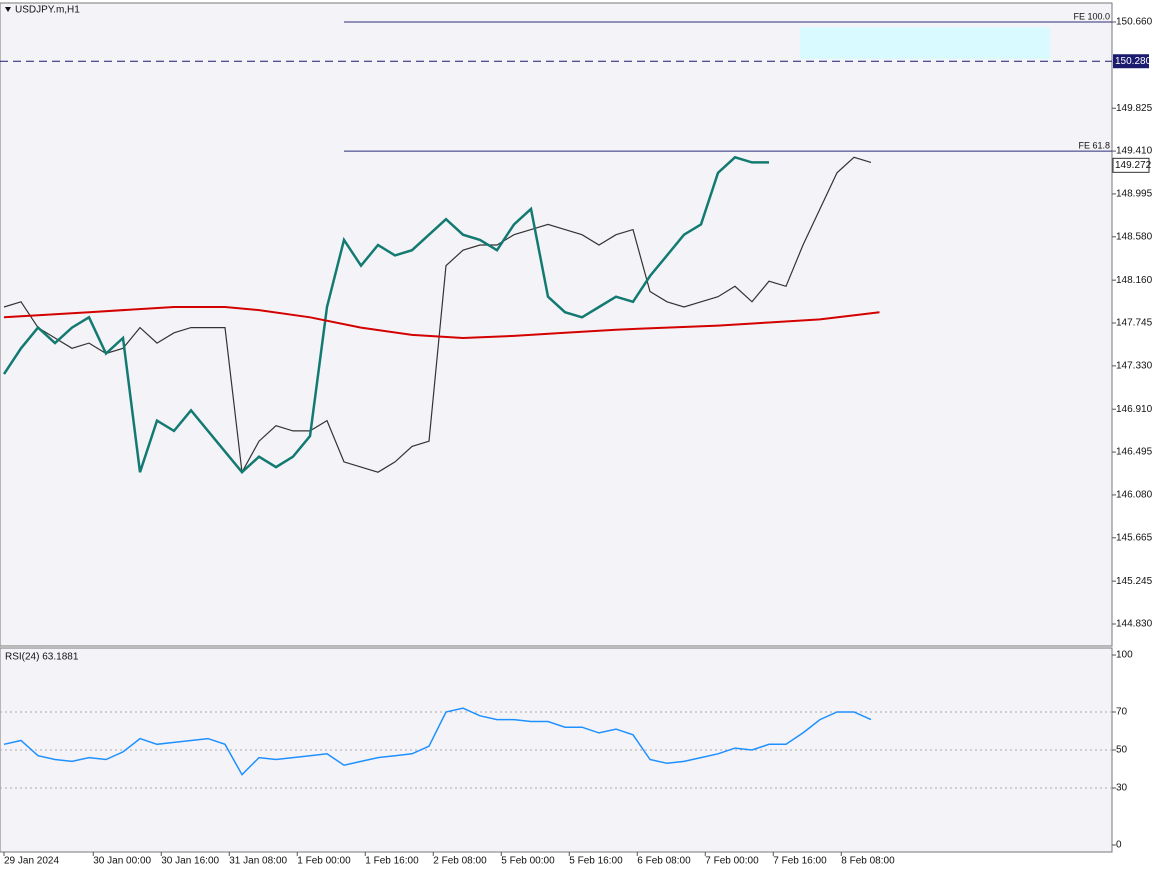 The height and width of the screenshot is (875, 1152). What do you see at coordinates (42, 657) in the screenshot?
I see `rsi-title: RSI(24) 63.1881` at bounding box center [42, 657].